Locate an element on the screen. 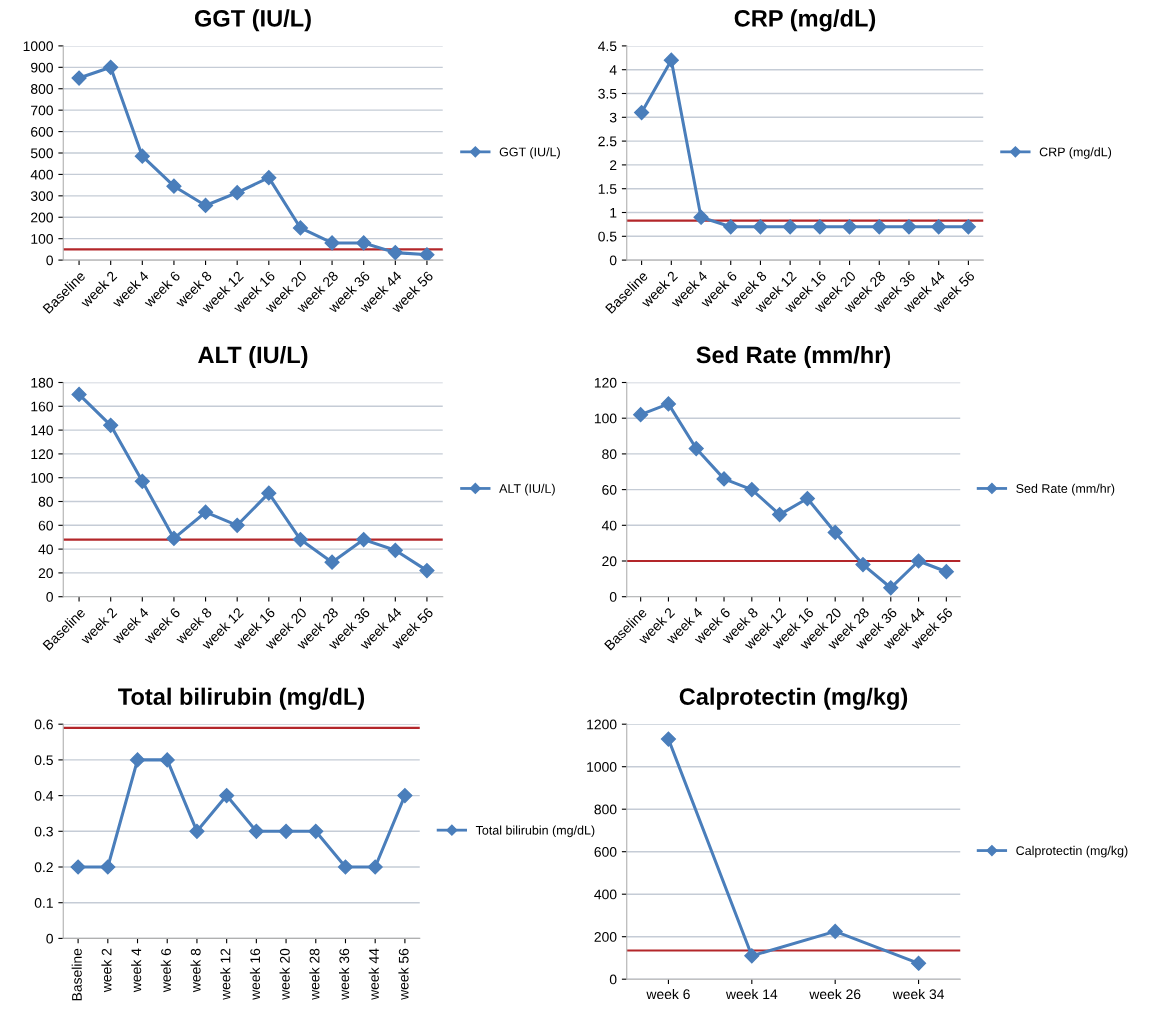 Image resolution: width=1150 pixels, height=1020 pixels. x-tick-label: week 12 is located at coordinates (225, 974).